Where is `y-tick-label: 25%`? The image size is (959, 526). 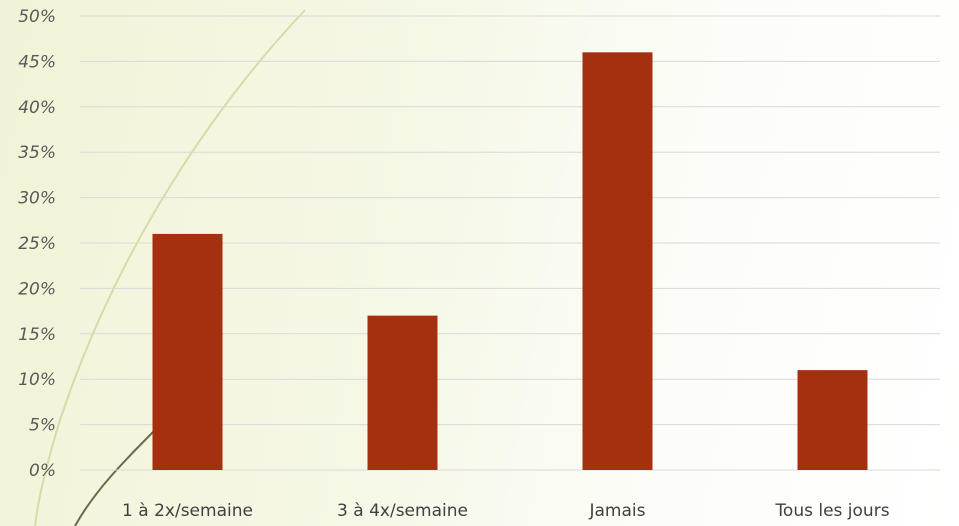 y-tick-label: 25% is located at coordinates (37, 244).